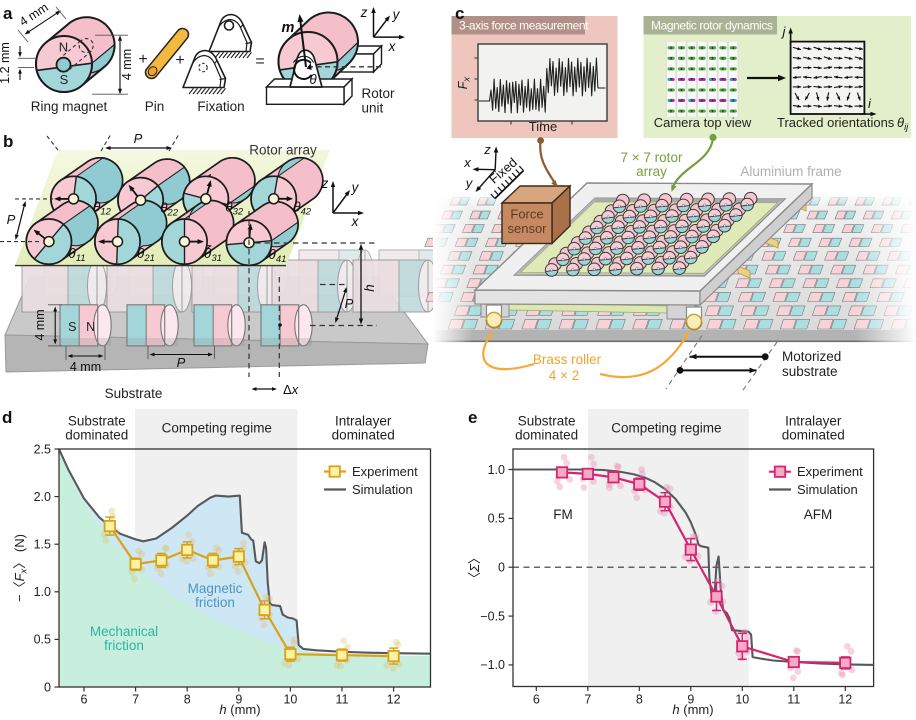  What do you see at coordinates (155, 106) in the screenshot?
I see `svg-text: Pin` at bounding box center [155, 106].